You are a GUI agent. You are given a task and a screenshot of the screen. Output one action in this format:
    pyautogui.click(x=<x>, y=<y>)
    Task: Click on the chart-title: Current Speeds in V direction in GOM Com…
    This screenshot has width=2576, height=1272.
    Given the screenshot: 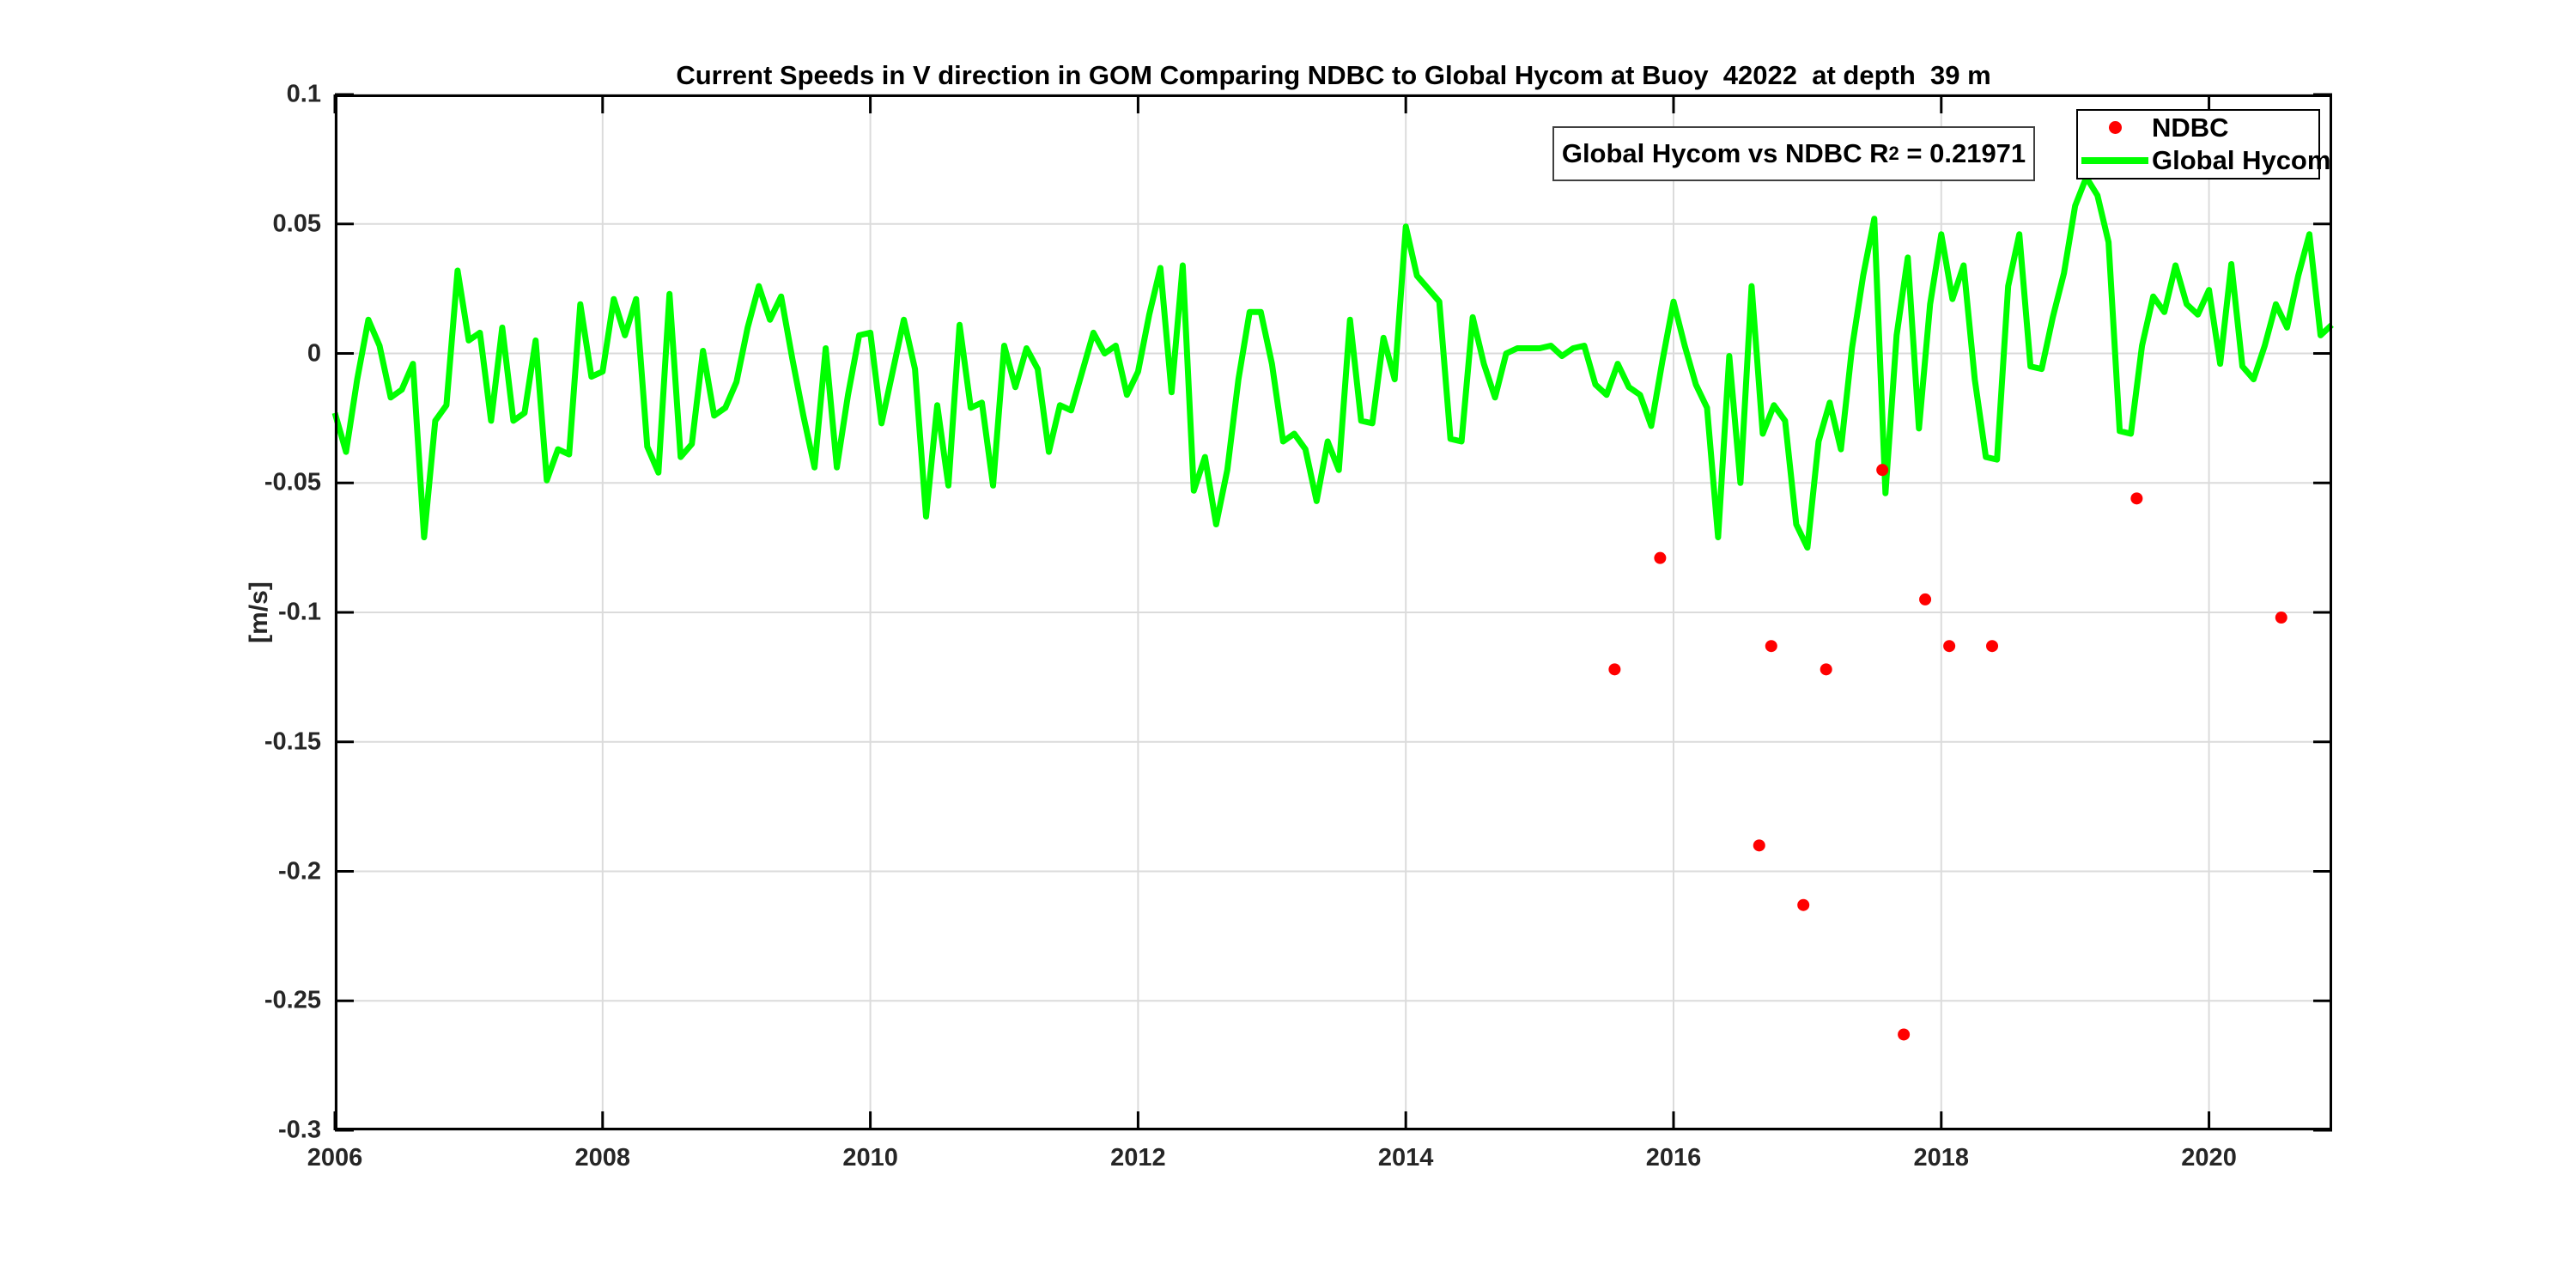 What is the action you would take?
    pyautogui.click(x=1334, y=75)
    